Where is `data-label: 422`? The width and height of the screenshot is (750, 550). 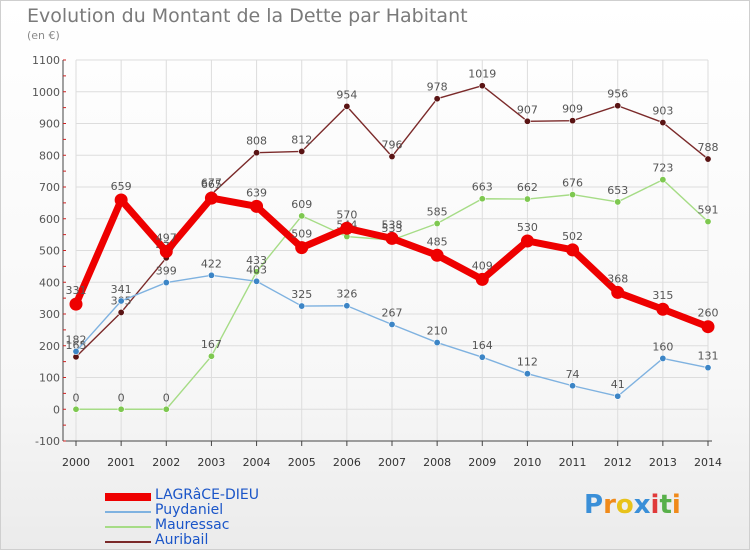
data-label: 422 is located at coordinates (211, 263).